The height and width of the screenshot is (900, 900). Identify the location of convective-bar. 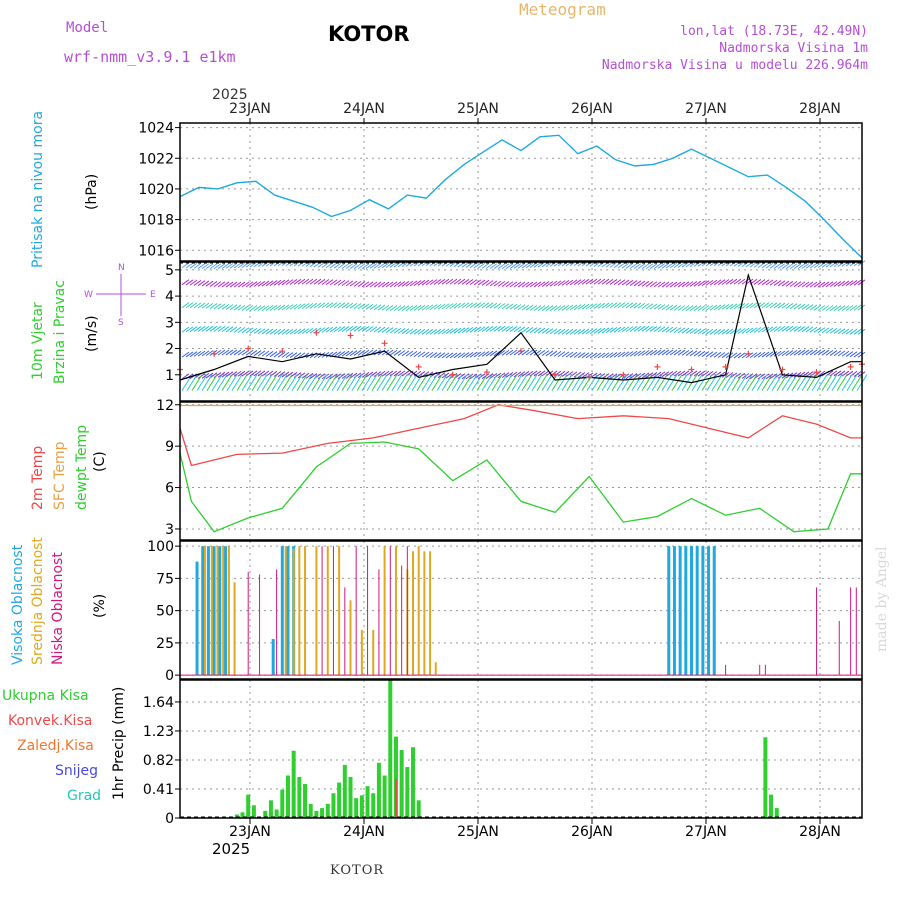
(395, 798).